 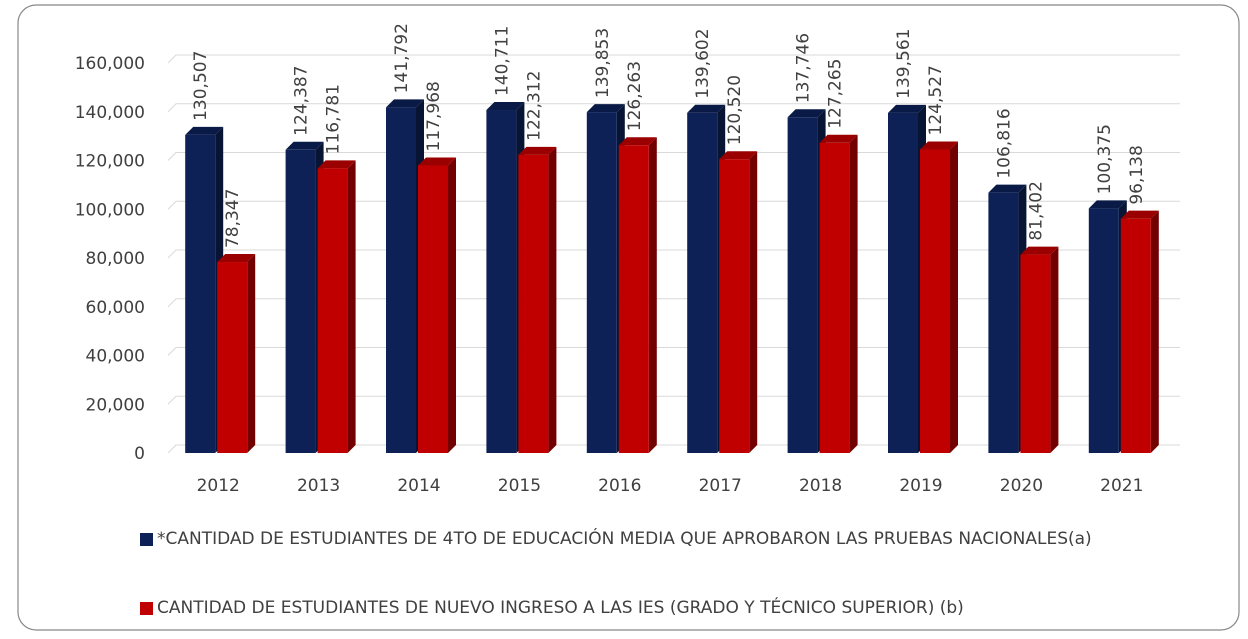 What do you see at coordinates (1036, 210) in the screenshot?
I see `data-label: 81,402` at bounding box center [1036, 210].